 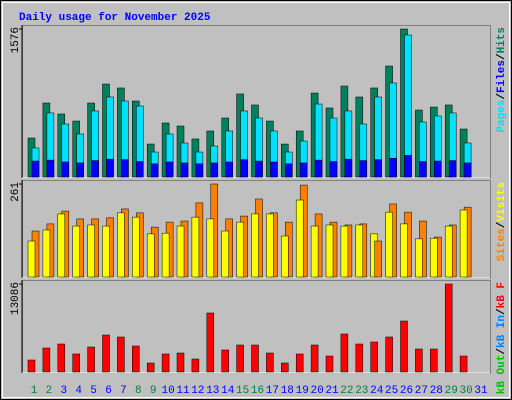 I want to click on x-tick-label: 26, so click(x=406, y=391).